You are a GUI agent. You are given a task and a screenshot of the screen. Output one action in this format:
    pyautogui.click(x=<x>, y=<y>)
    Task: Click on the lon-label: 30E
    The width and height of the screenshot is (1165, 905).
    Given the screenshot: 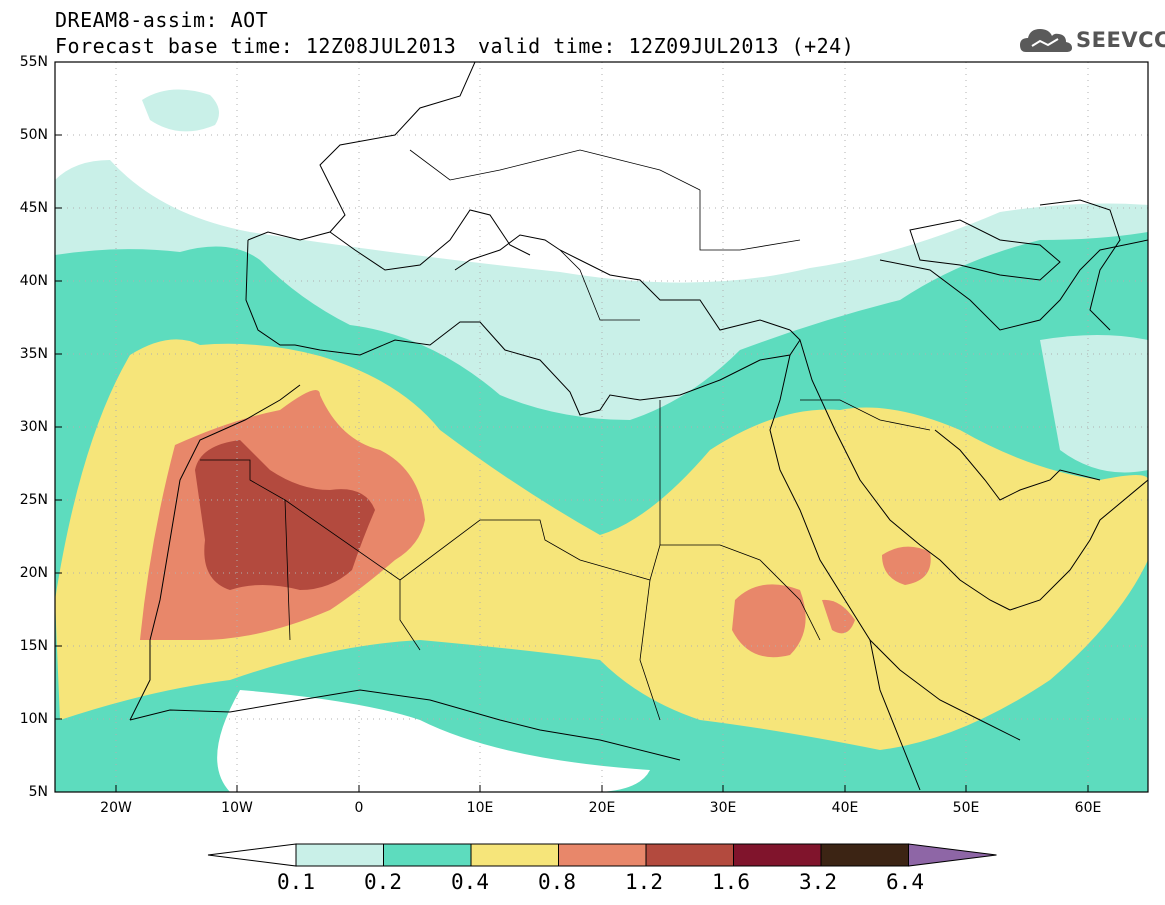 What is the action you would take?
    pyautogui.click(x=723, y=808)
    